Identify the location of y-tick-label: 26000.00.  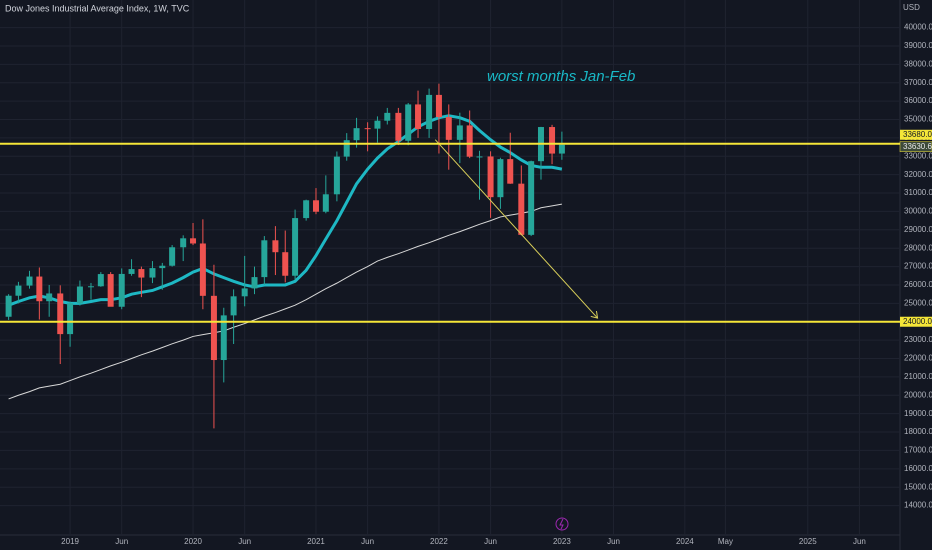
(918, 284).